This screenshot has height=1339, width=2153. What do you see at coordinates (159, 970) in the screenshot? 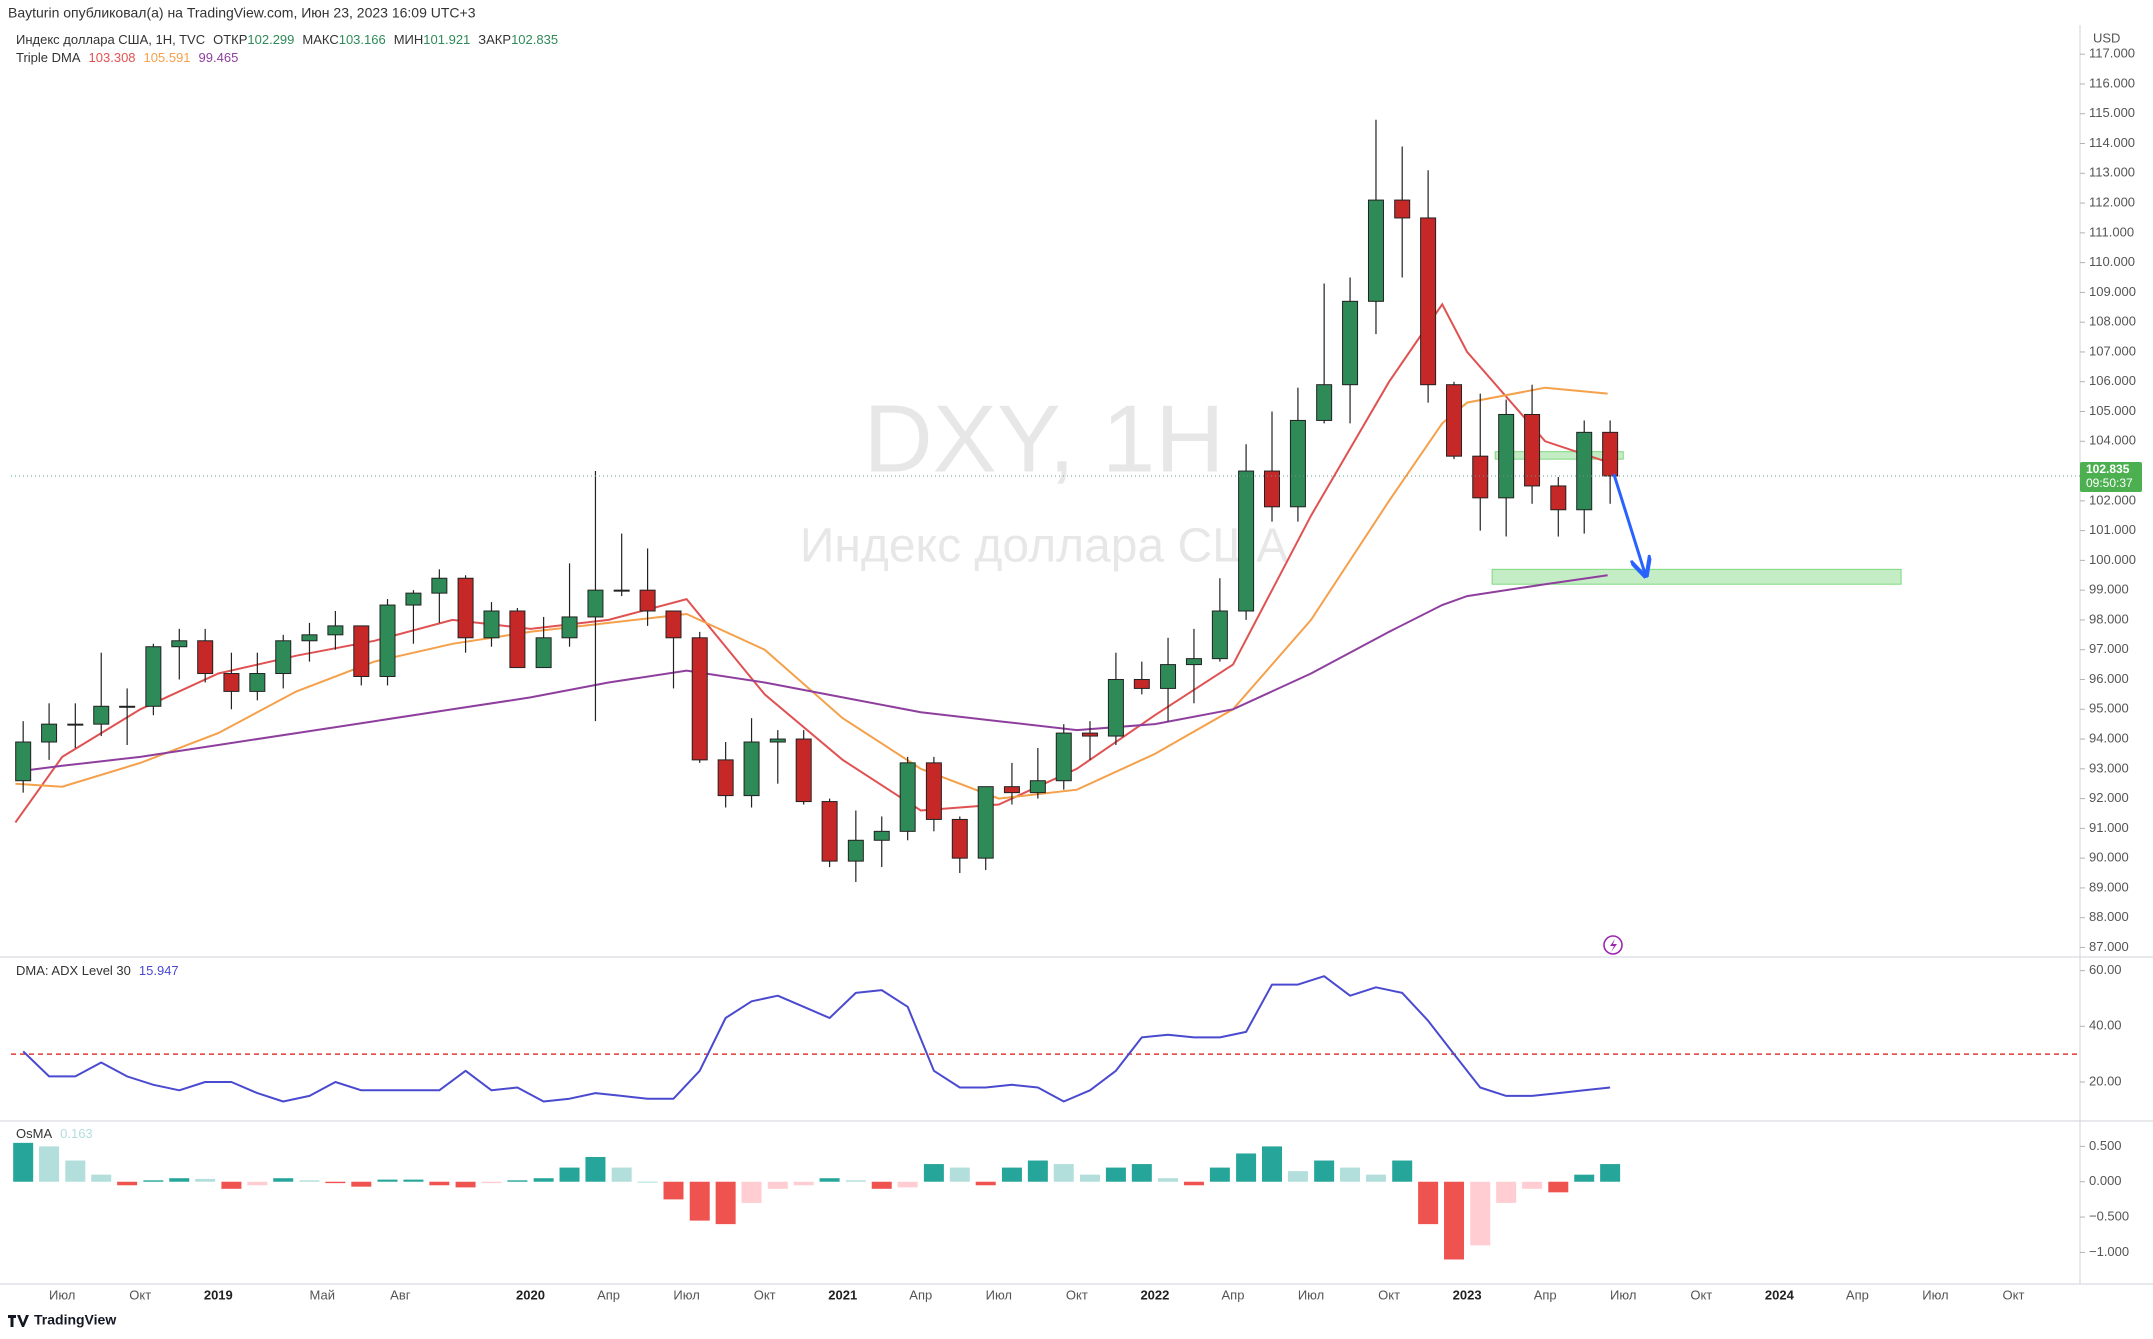
I see `indicator-value: 15.947` at bounding box center [159, 970].